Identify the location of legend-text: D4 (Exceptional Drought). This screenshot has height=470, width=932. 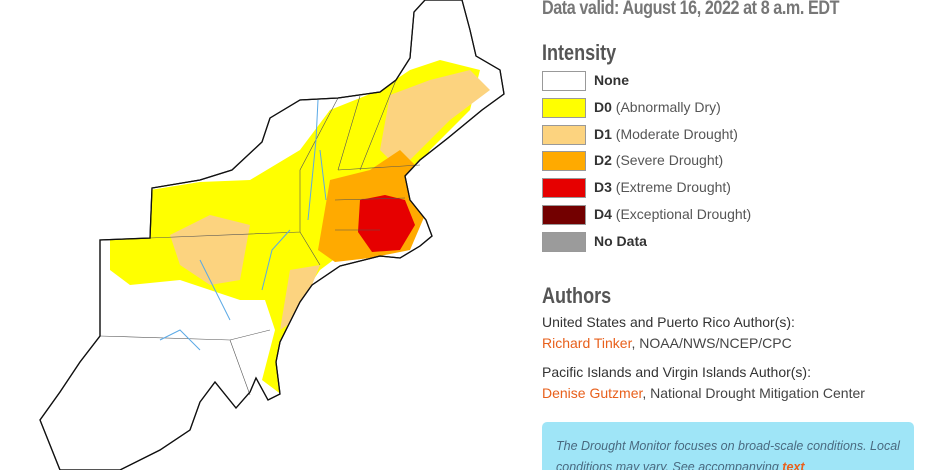
(672, 214).